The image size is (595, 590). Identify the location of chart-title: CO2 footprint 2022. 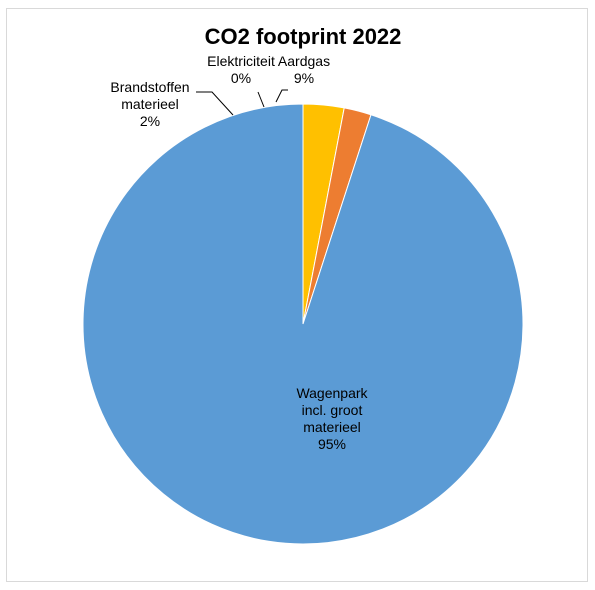
(303, 36).